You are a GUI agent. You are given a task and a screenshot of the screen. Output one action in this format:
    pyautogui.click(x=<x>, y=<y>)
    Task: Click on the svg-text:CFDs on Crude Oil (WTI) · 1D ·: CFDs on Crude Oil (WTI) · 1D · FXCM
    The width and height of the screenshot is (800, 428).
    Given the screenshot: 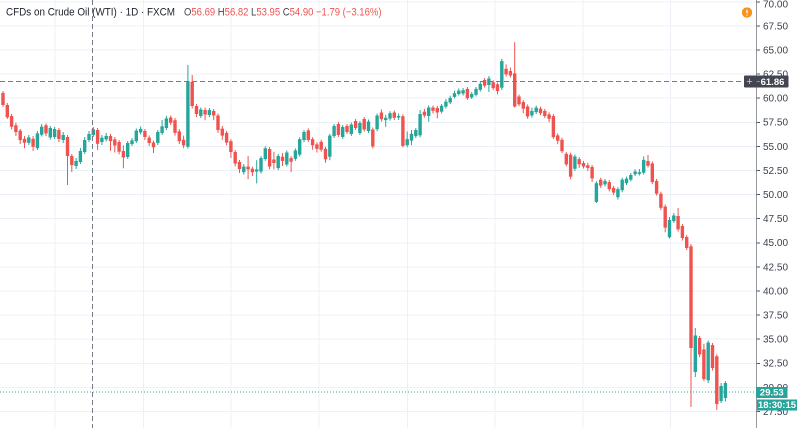 What is the action you would take?
    pyautogui.click(x=90, y=13)
    